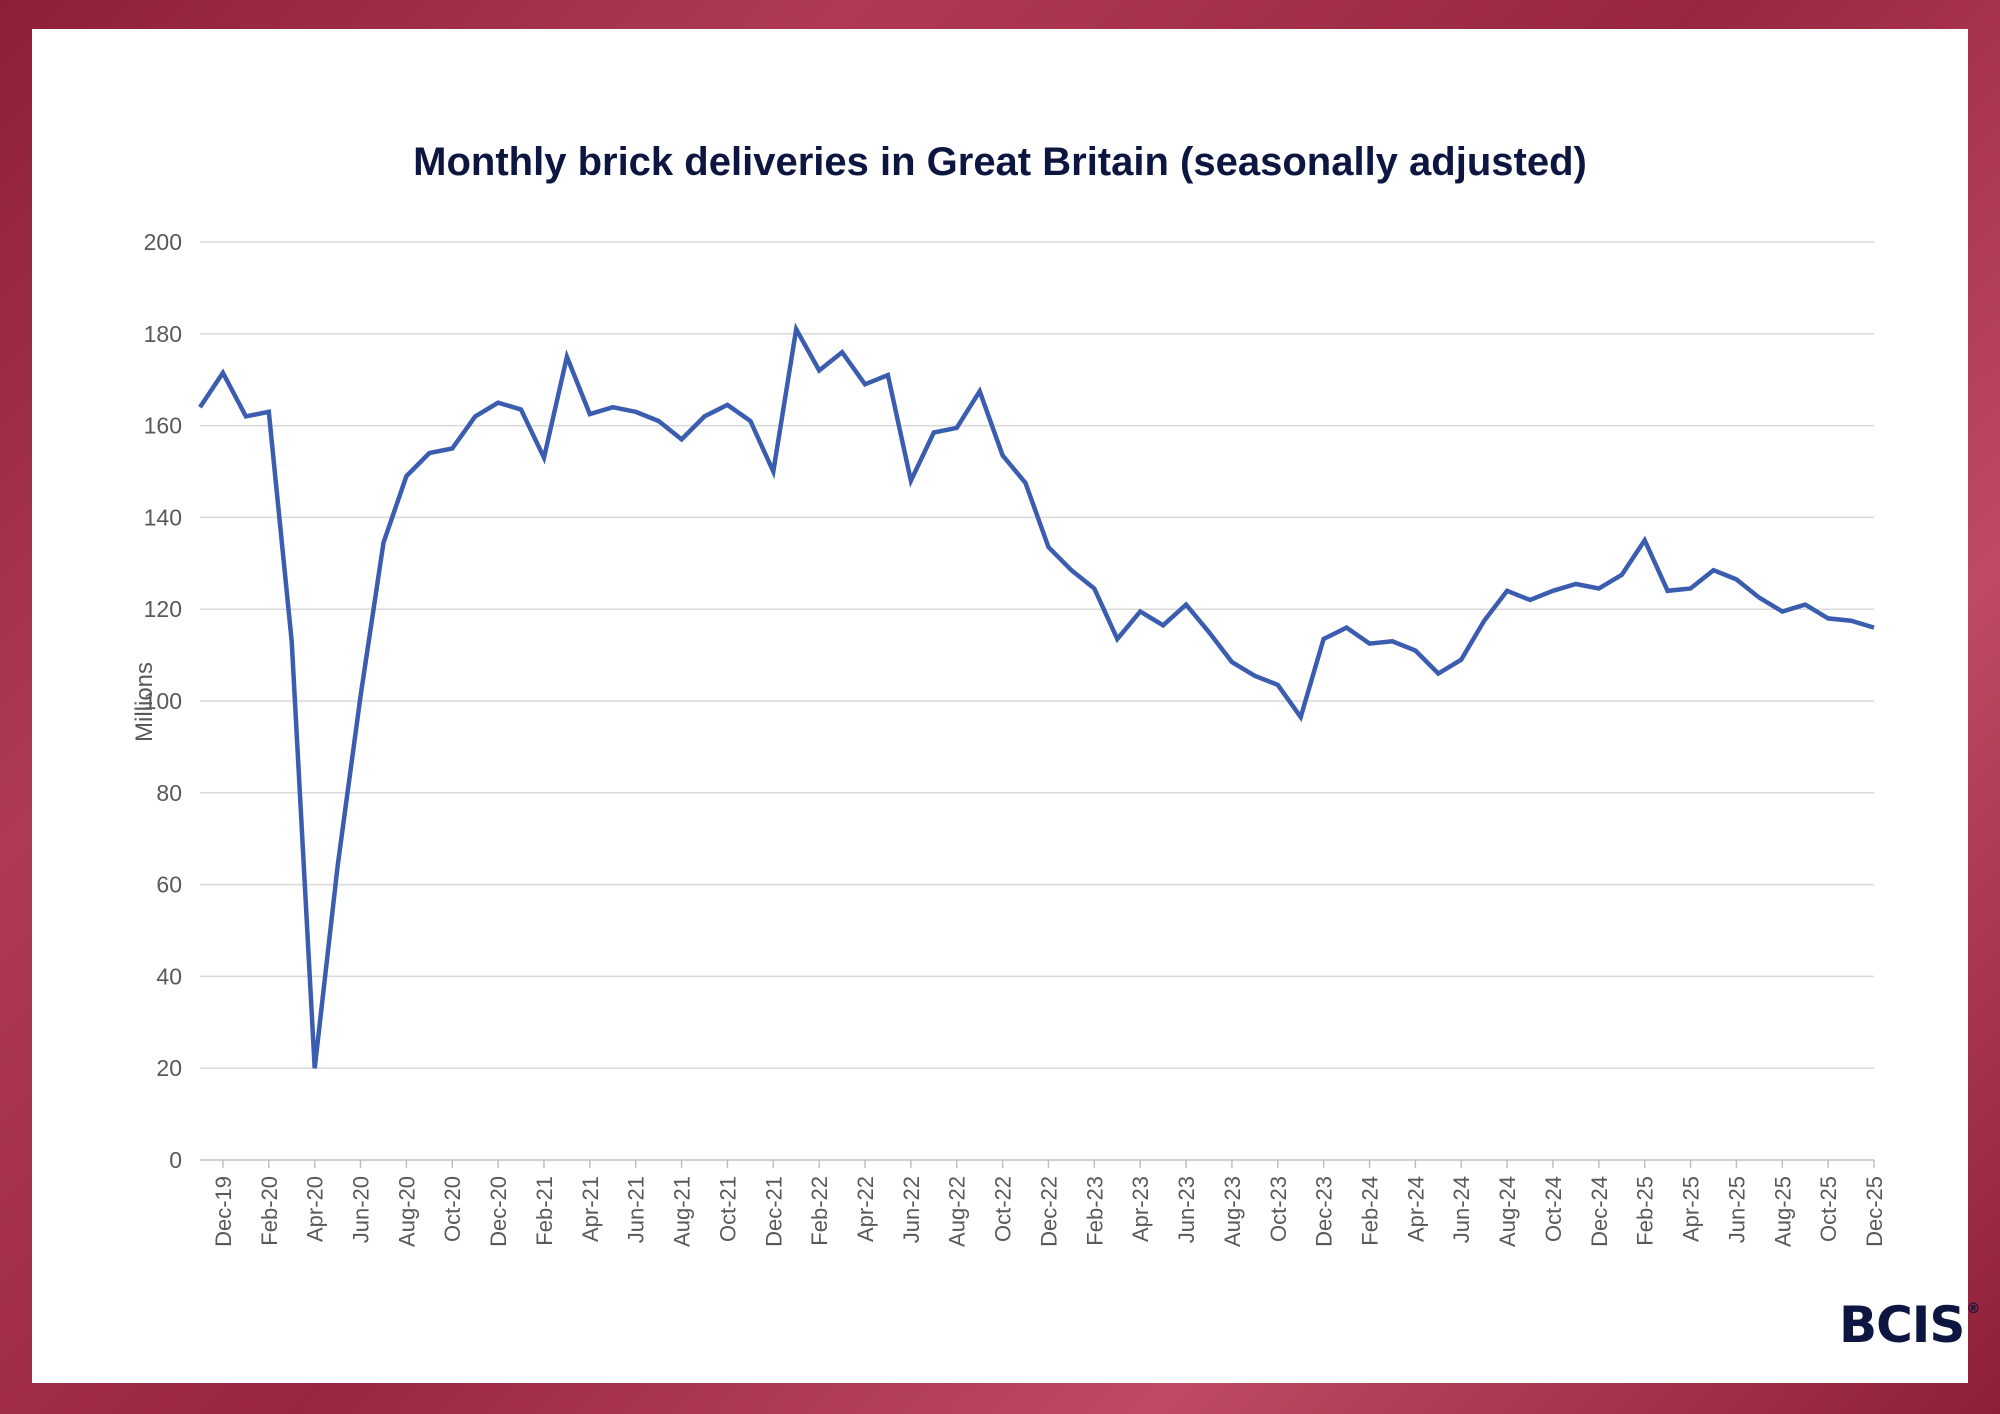  Describe the element at coordinates (1140, 1209) in the screenshot. I see `x-tick-label: Apr-23` at that location.